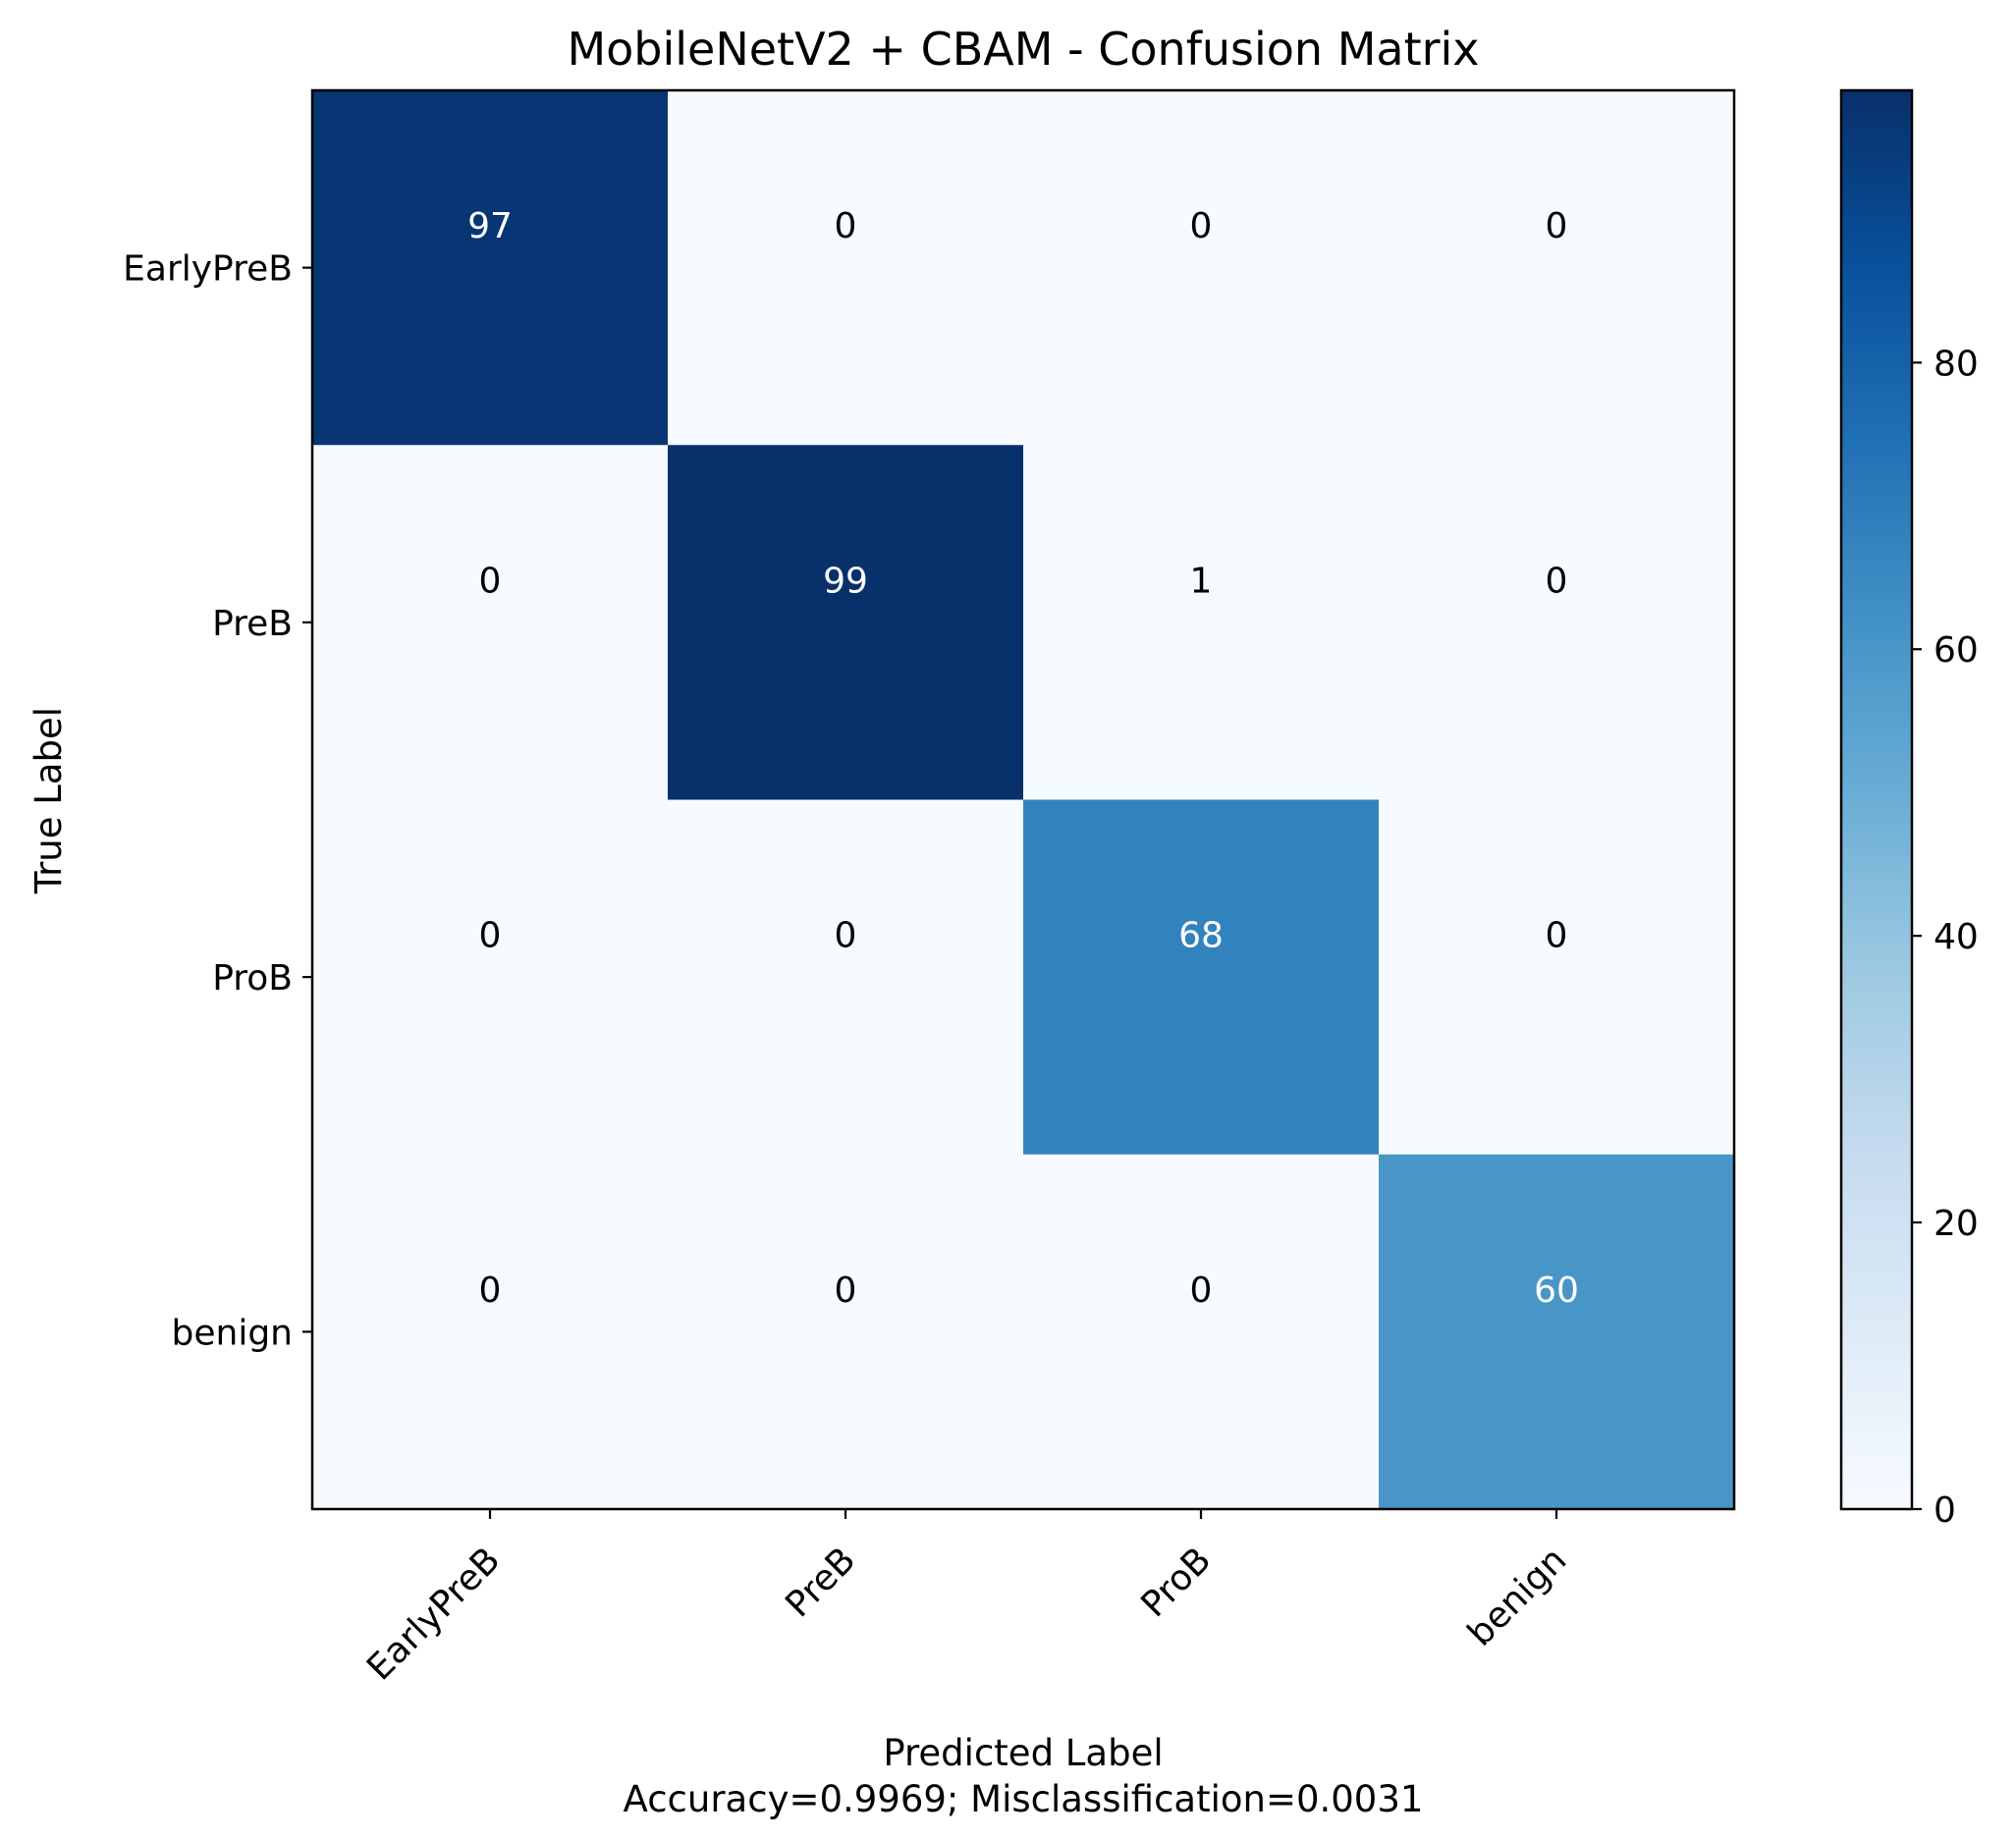 This screenshot has width=2016, height=1838. Describe the element at coordinates (967, 1599) in the screenshot. I see `x-axis-ticks: EarlyPreB PreB ProB benign` at that location.